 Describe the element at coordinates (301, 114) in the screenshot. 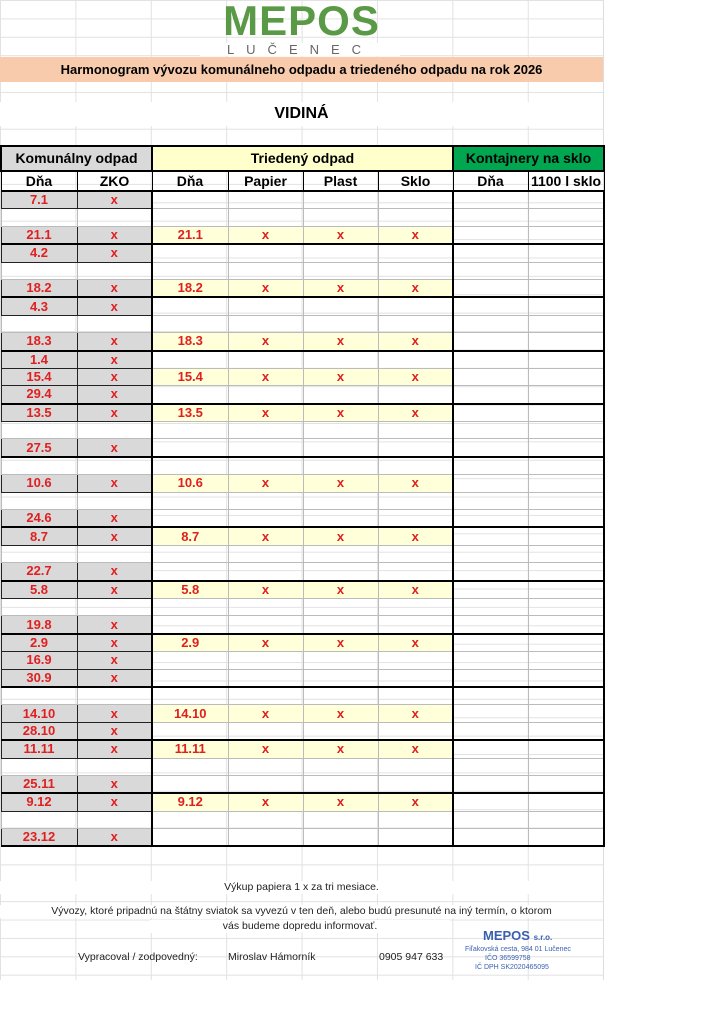

I see `village-name: VIDINÁ` at that location.